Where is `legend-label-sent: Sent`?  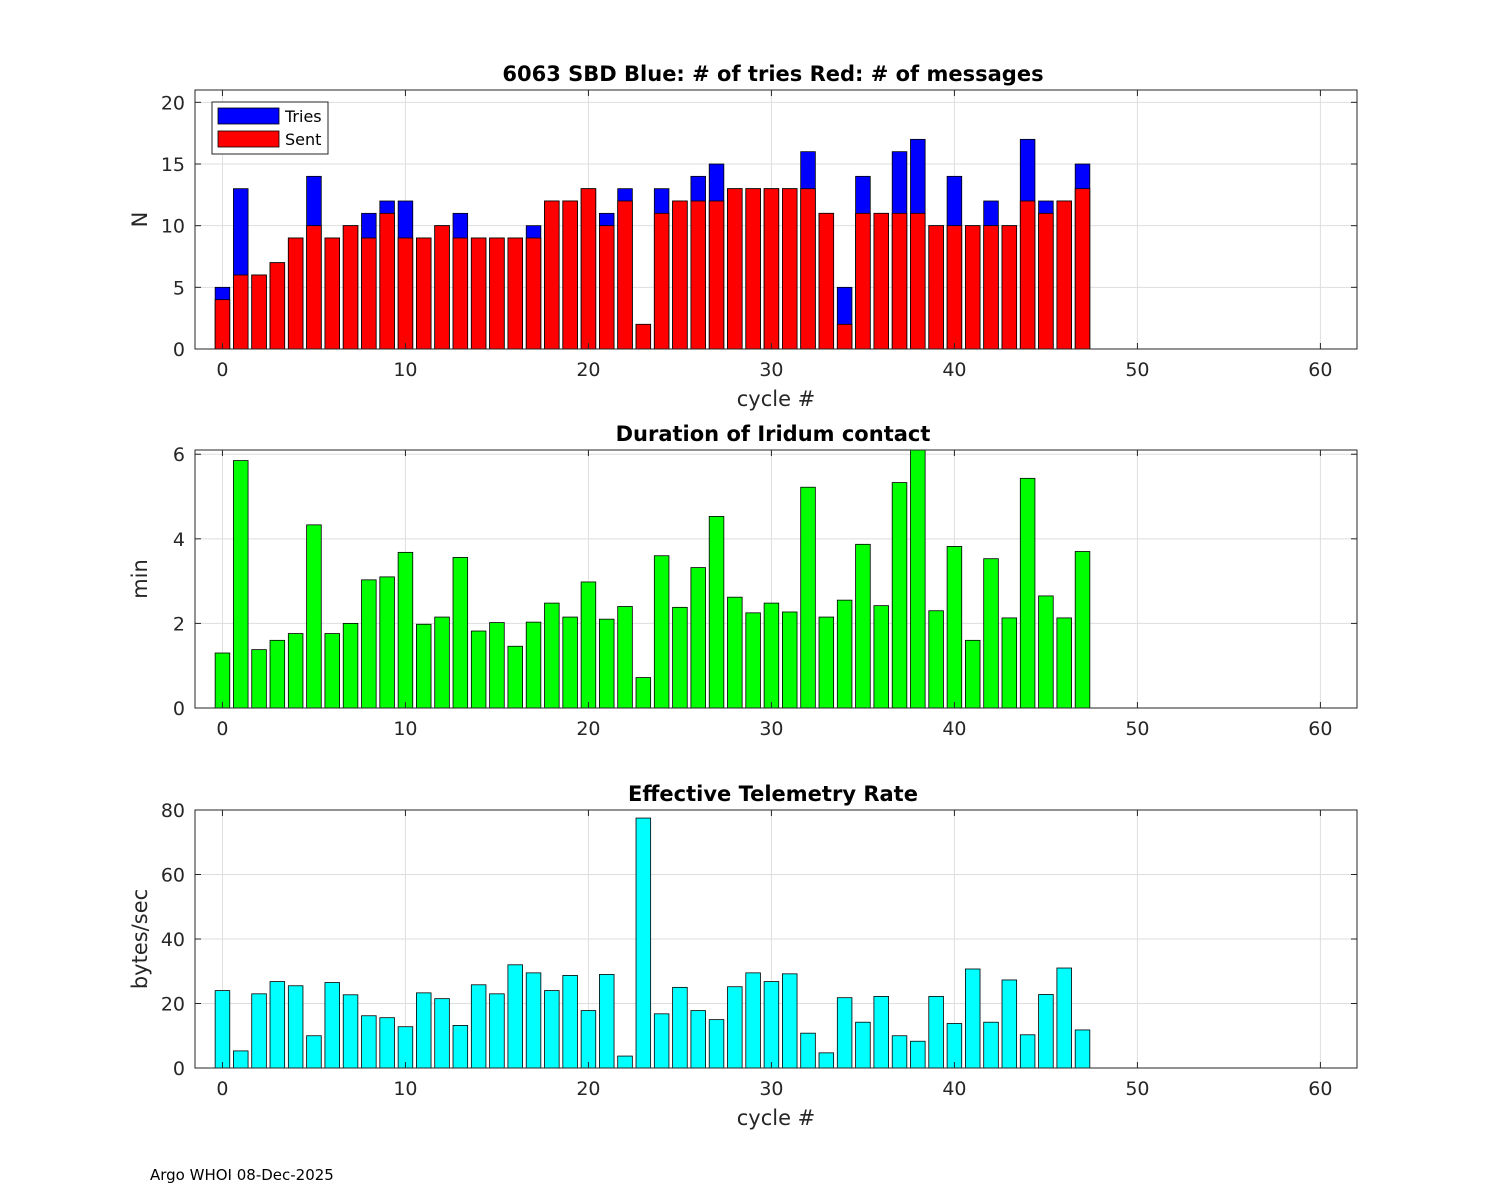 legend-label-sent: Sent is located at coordinates (303, 139).